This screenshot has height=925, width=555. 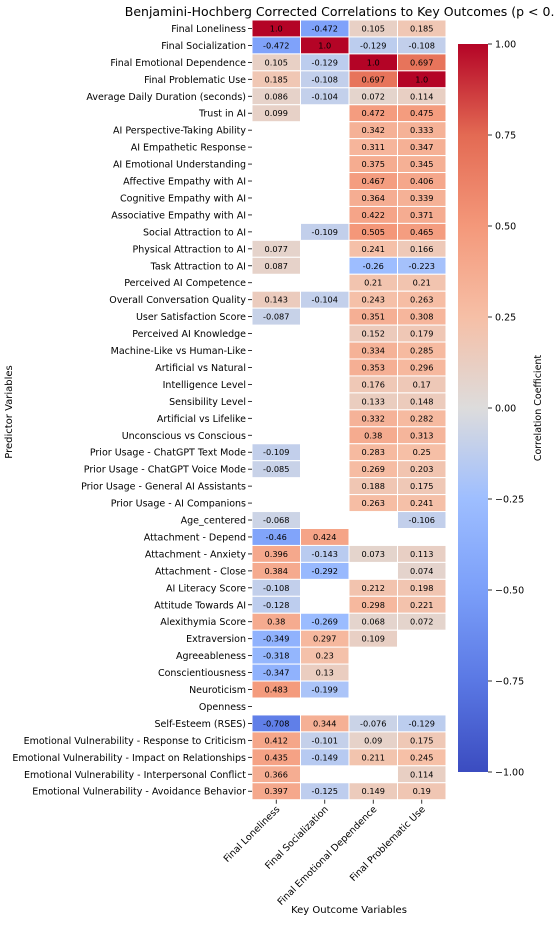 What do you see at coordinates (421, 317) in the screenshot?
I see `cell-value-label: 0.308` at bounding box center [421, 317].